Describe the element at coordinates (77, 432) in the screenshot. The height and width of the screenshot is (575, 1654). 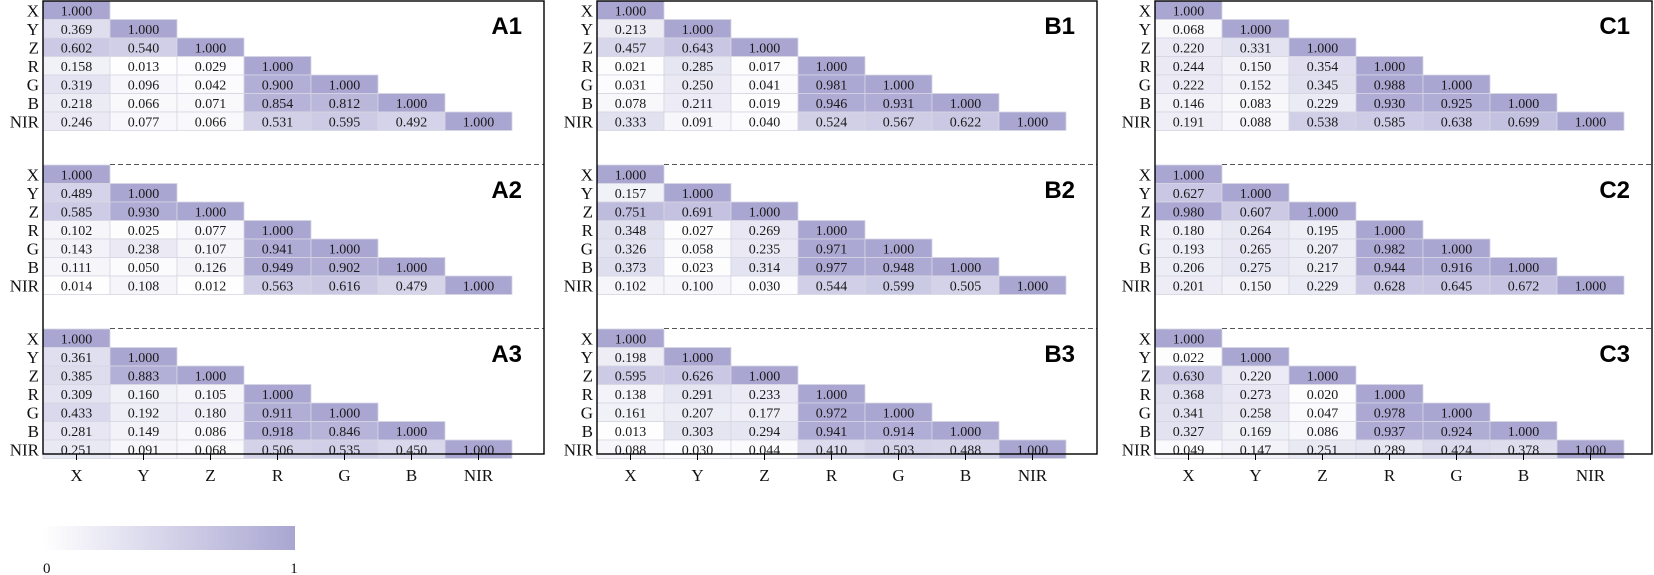
I see `cell-value-label: 0.281` at that location.